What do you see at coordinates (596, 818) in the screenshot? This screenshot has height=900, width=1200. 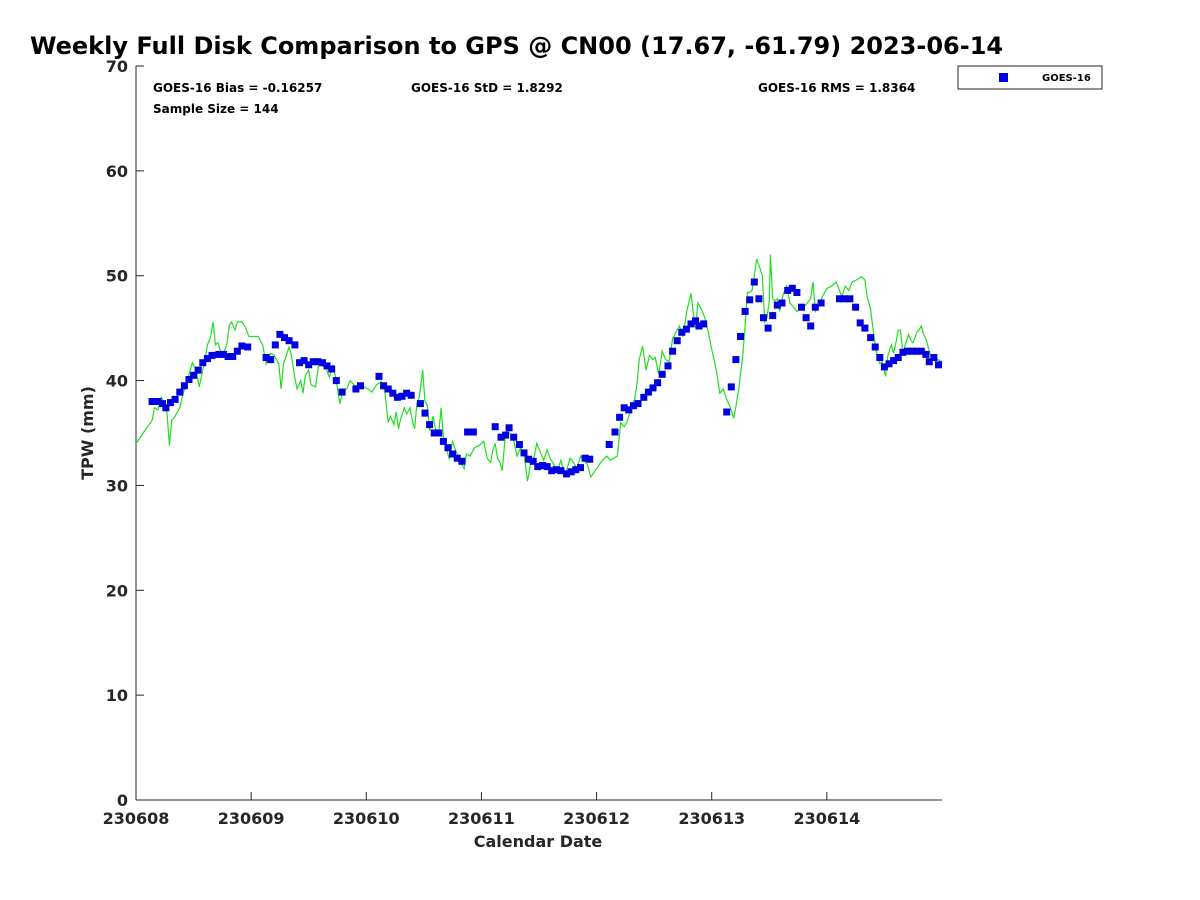 I see `x-tick-label: 230612` at bounding box center [596, 818].